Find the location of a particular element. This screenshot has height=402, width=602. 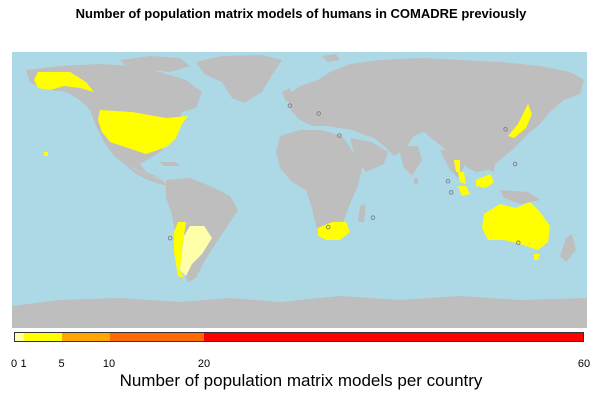

country-tasmania is located at coordinates (537, 257).